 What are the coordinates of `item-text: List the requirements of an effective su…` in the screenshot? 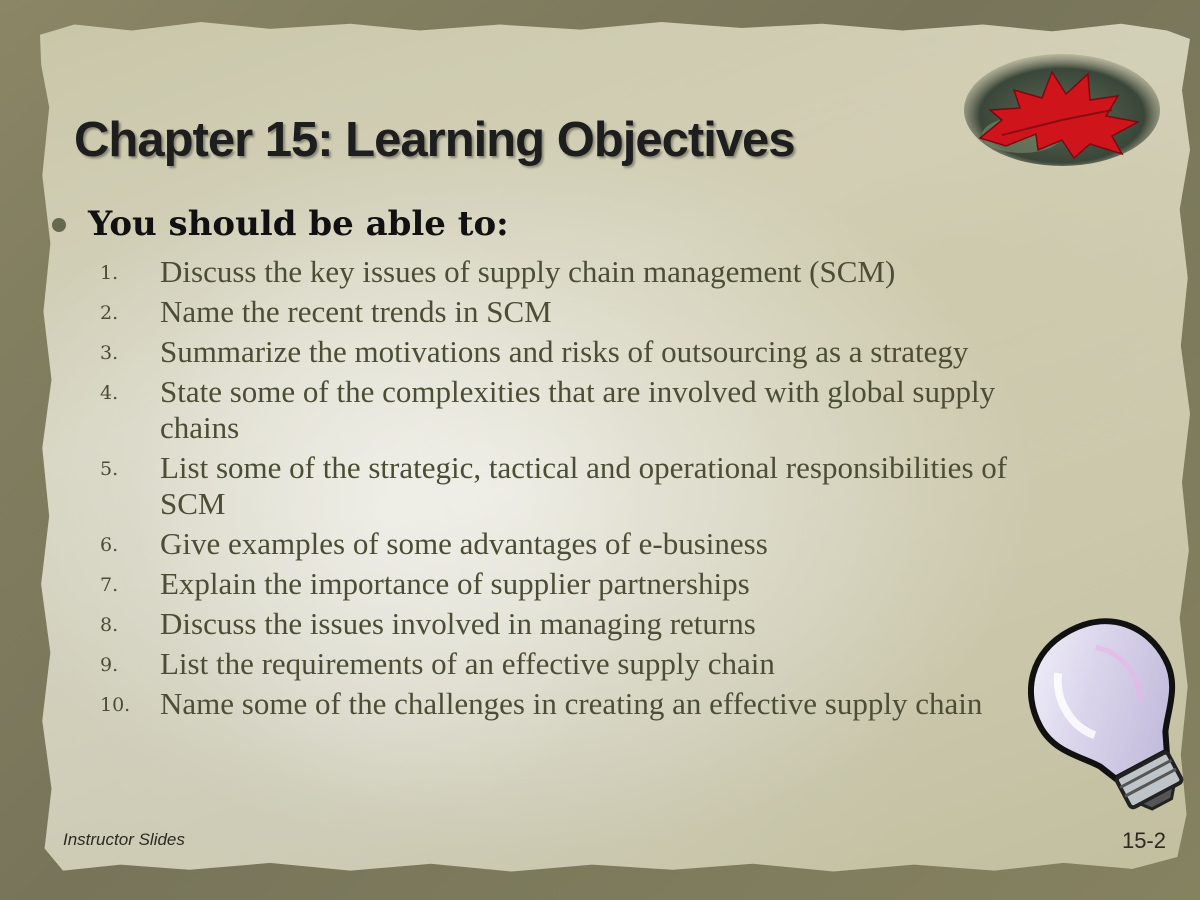 It's located at (467, 664).